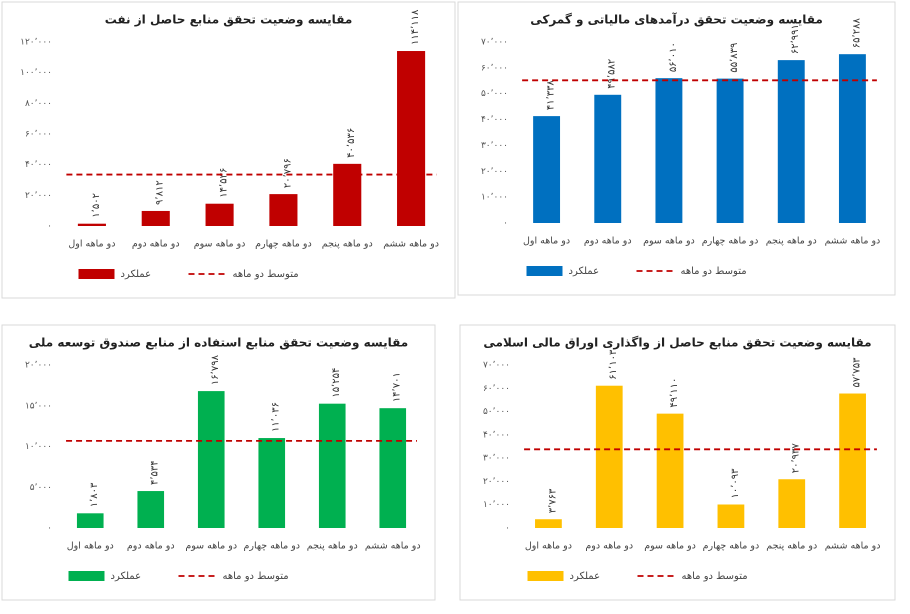  What do you see at coordinates (38, 104) in the screenshot?
I see `y-tick-label: ۸۰٬۰۰۰` at bounding box center [38, 104].